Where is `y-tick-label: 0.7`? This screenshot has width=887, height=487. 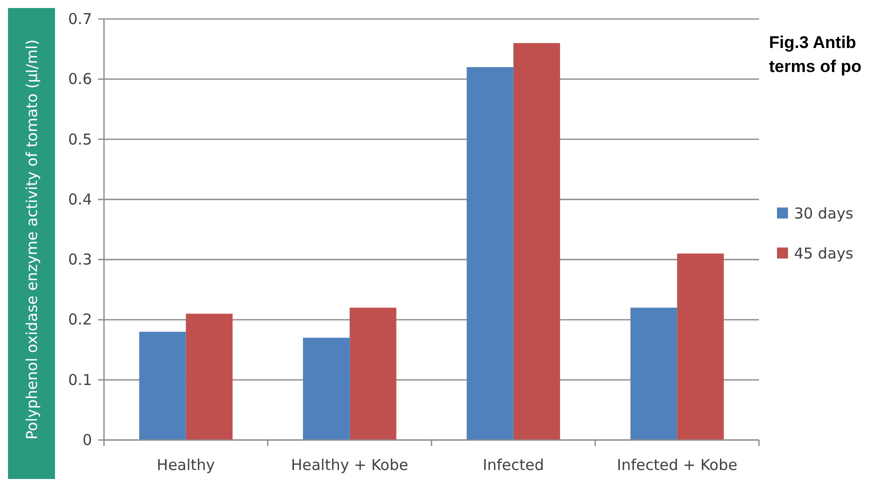 y-tick-label: 0.7 is located at coordinates (80, 19).